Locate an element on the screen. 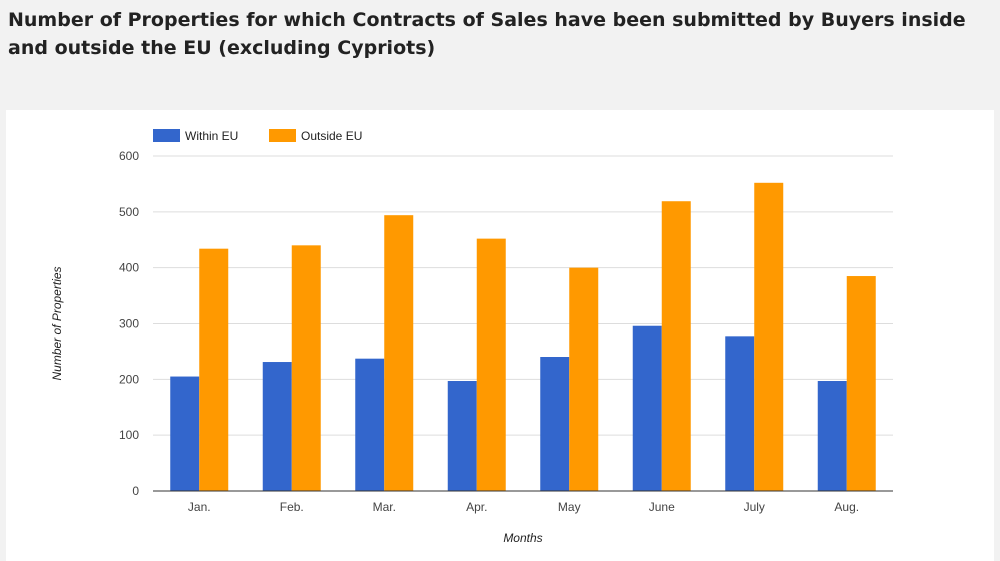 This screenshot has width=1000, height=561. x-axis-ticks: Jan. Feb. Mar. Apr. May June July Aug. is located at coordinates (523, 507).